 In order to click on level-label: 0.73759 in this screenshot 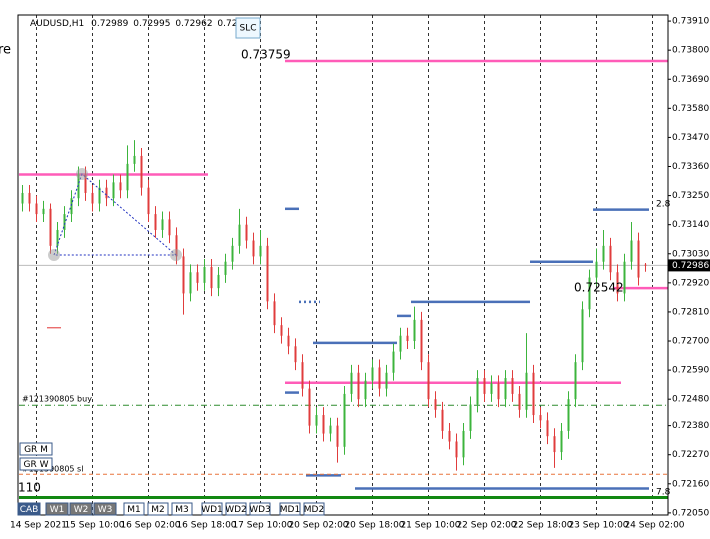, I will do `click(266, 55)`.